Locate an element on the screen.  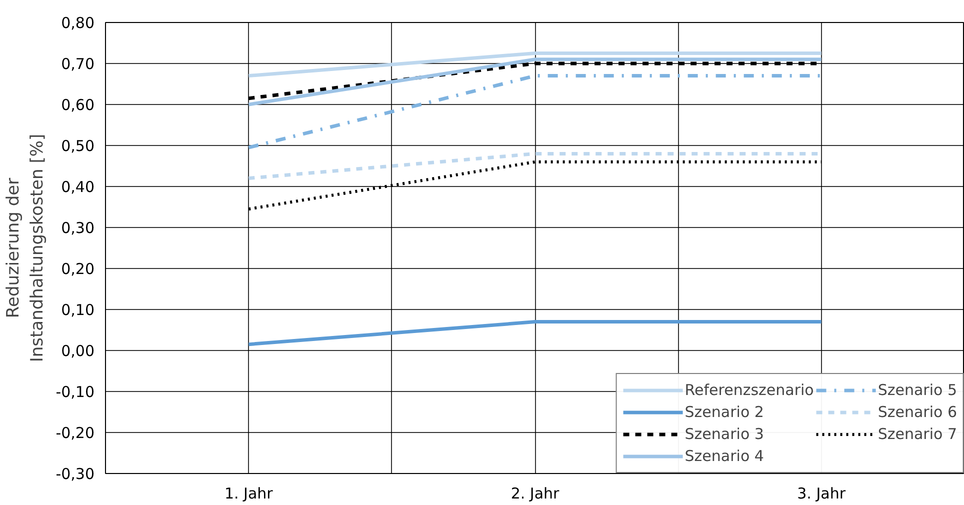
legend-label: Szenario 4 is located at coordinates (724, 456).